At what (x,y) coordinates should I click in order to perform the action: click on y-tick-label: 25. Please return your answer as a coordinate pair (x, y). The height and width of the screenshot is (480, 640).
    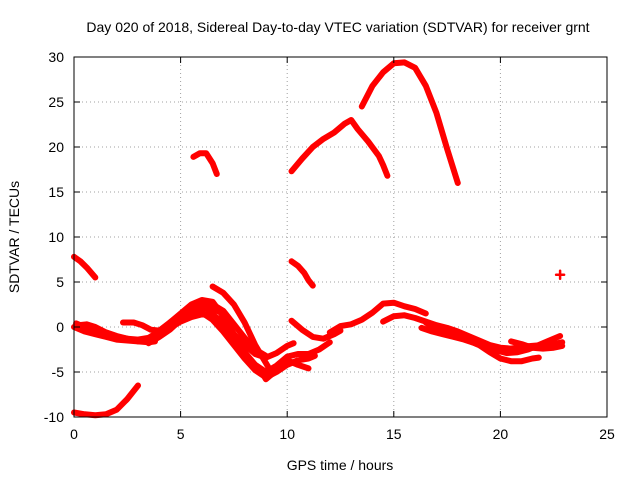
    Looking at the image, I should click on (56, 102).